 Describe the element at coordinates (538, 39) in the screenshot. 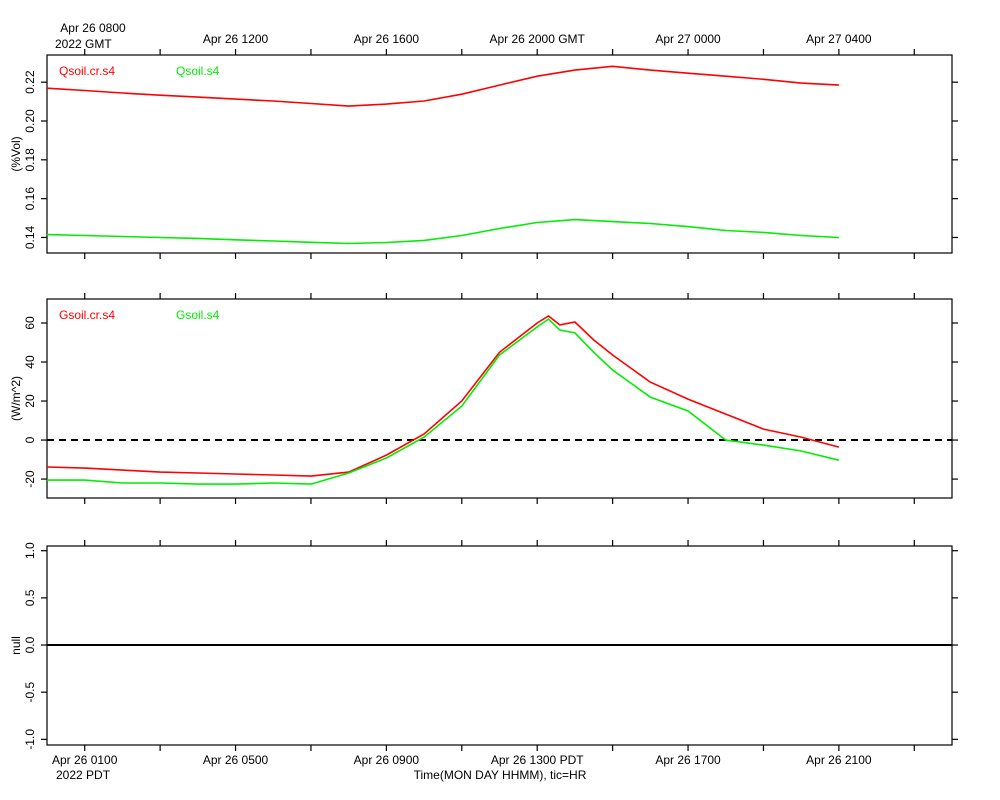

I see `top-tick-label: Apr 26 2000 GMT` at that location.